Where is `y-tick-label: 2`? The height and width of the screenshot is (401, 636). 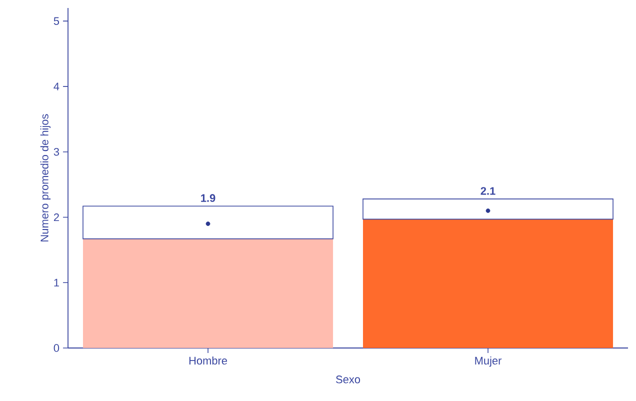 y-tick-label: 2 is located at coordinates (56, 217).